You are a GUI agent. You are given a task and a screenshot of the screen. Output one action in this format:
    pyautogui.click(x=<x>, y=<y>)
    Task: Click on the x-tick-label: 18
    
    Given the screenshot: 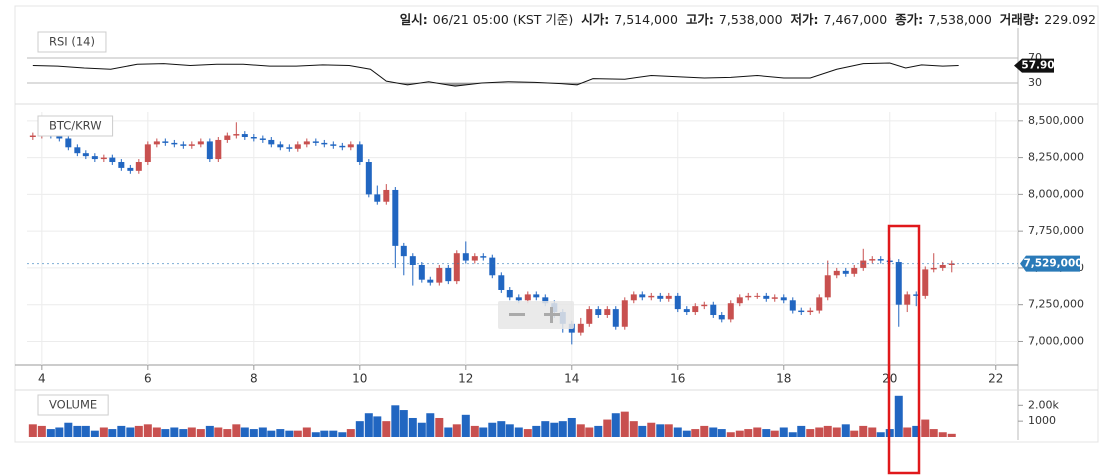 What is the action you would take?
    pyautogui.click(x=783, y=379)
    